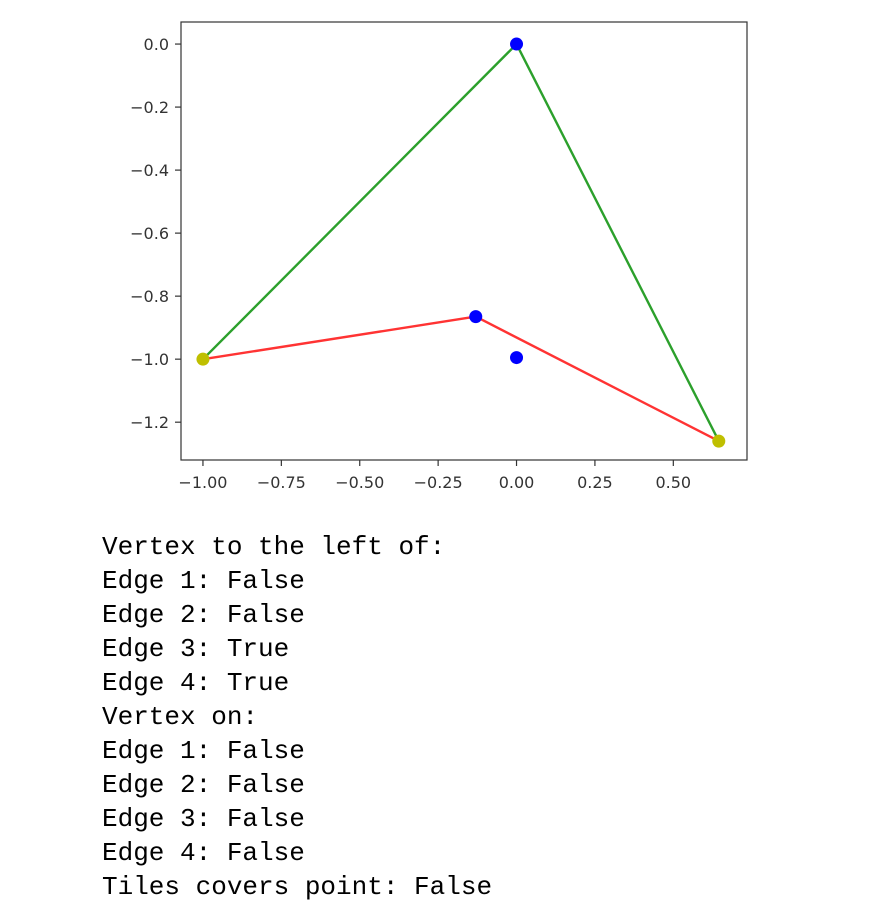  Describe the element at coordinates (281, 482) in the screenshot. I see `x-tick-label: −0.75` at that location.